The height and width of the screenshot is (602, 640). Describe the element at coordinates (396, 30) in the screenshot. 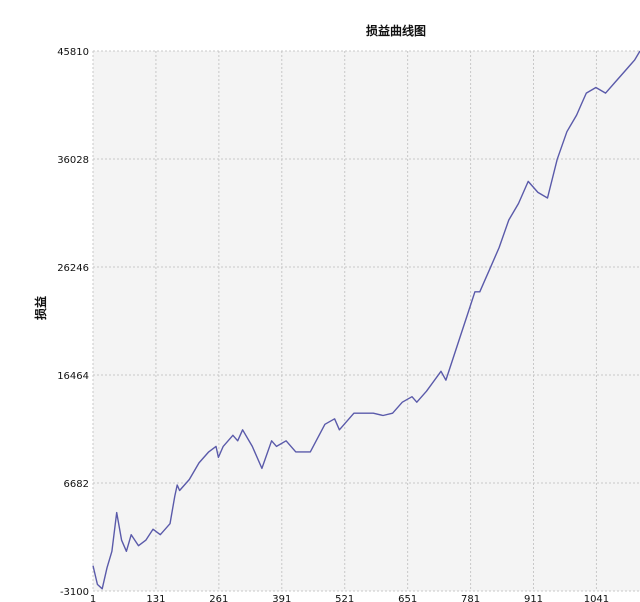

I see `chart-title: 损益曲线图` at that location.